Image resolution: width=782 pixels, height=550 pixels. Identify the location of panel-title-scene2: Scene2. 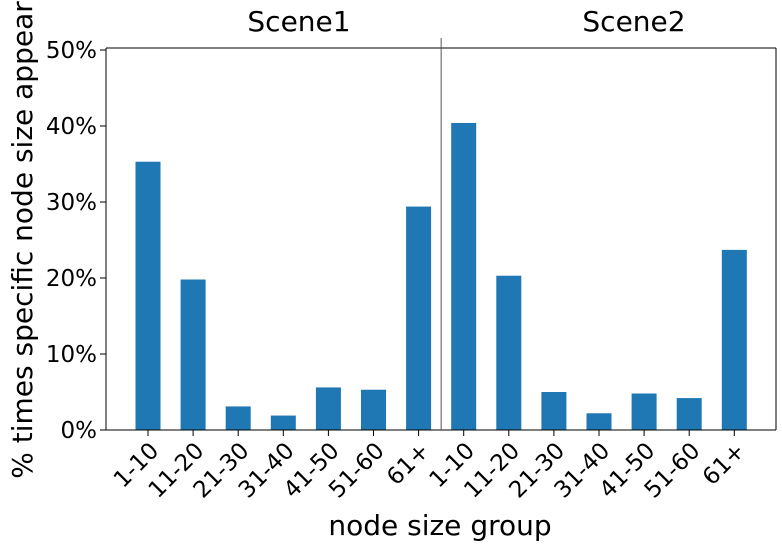
(633, 21).